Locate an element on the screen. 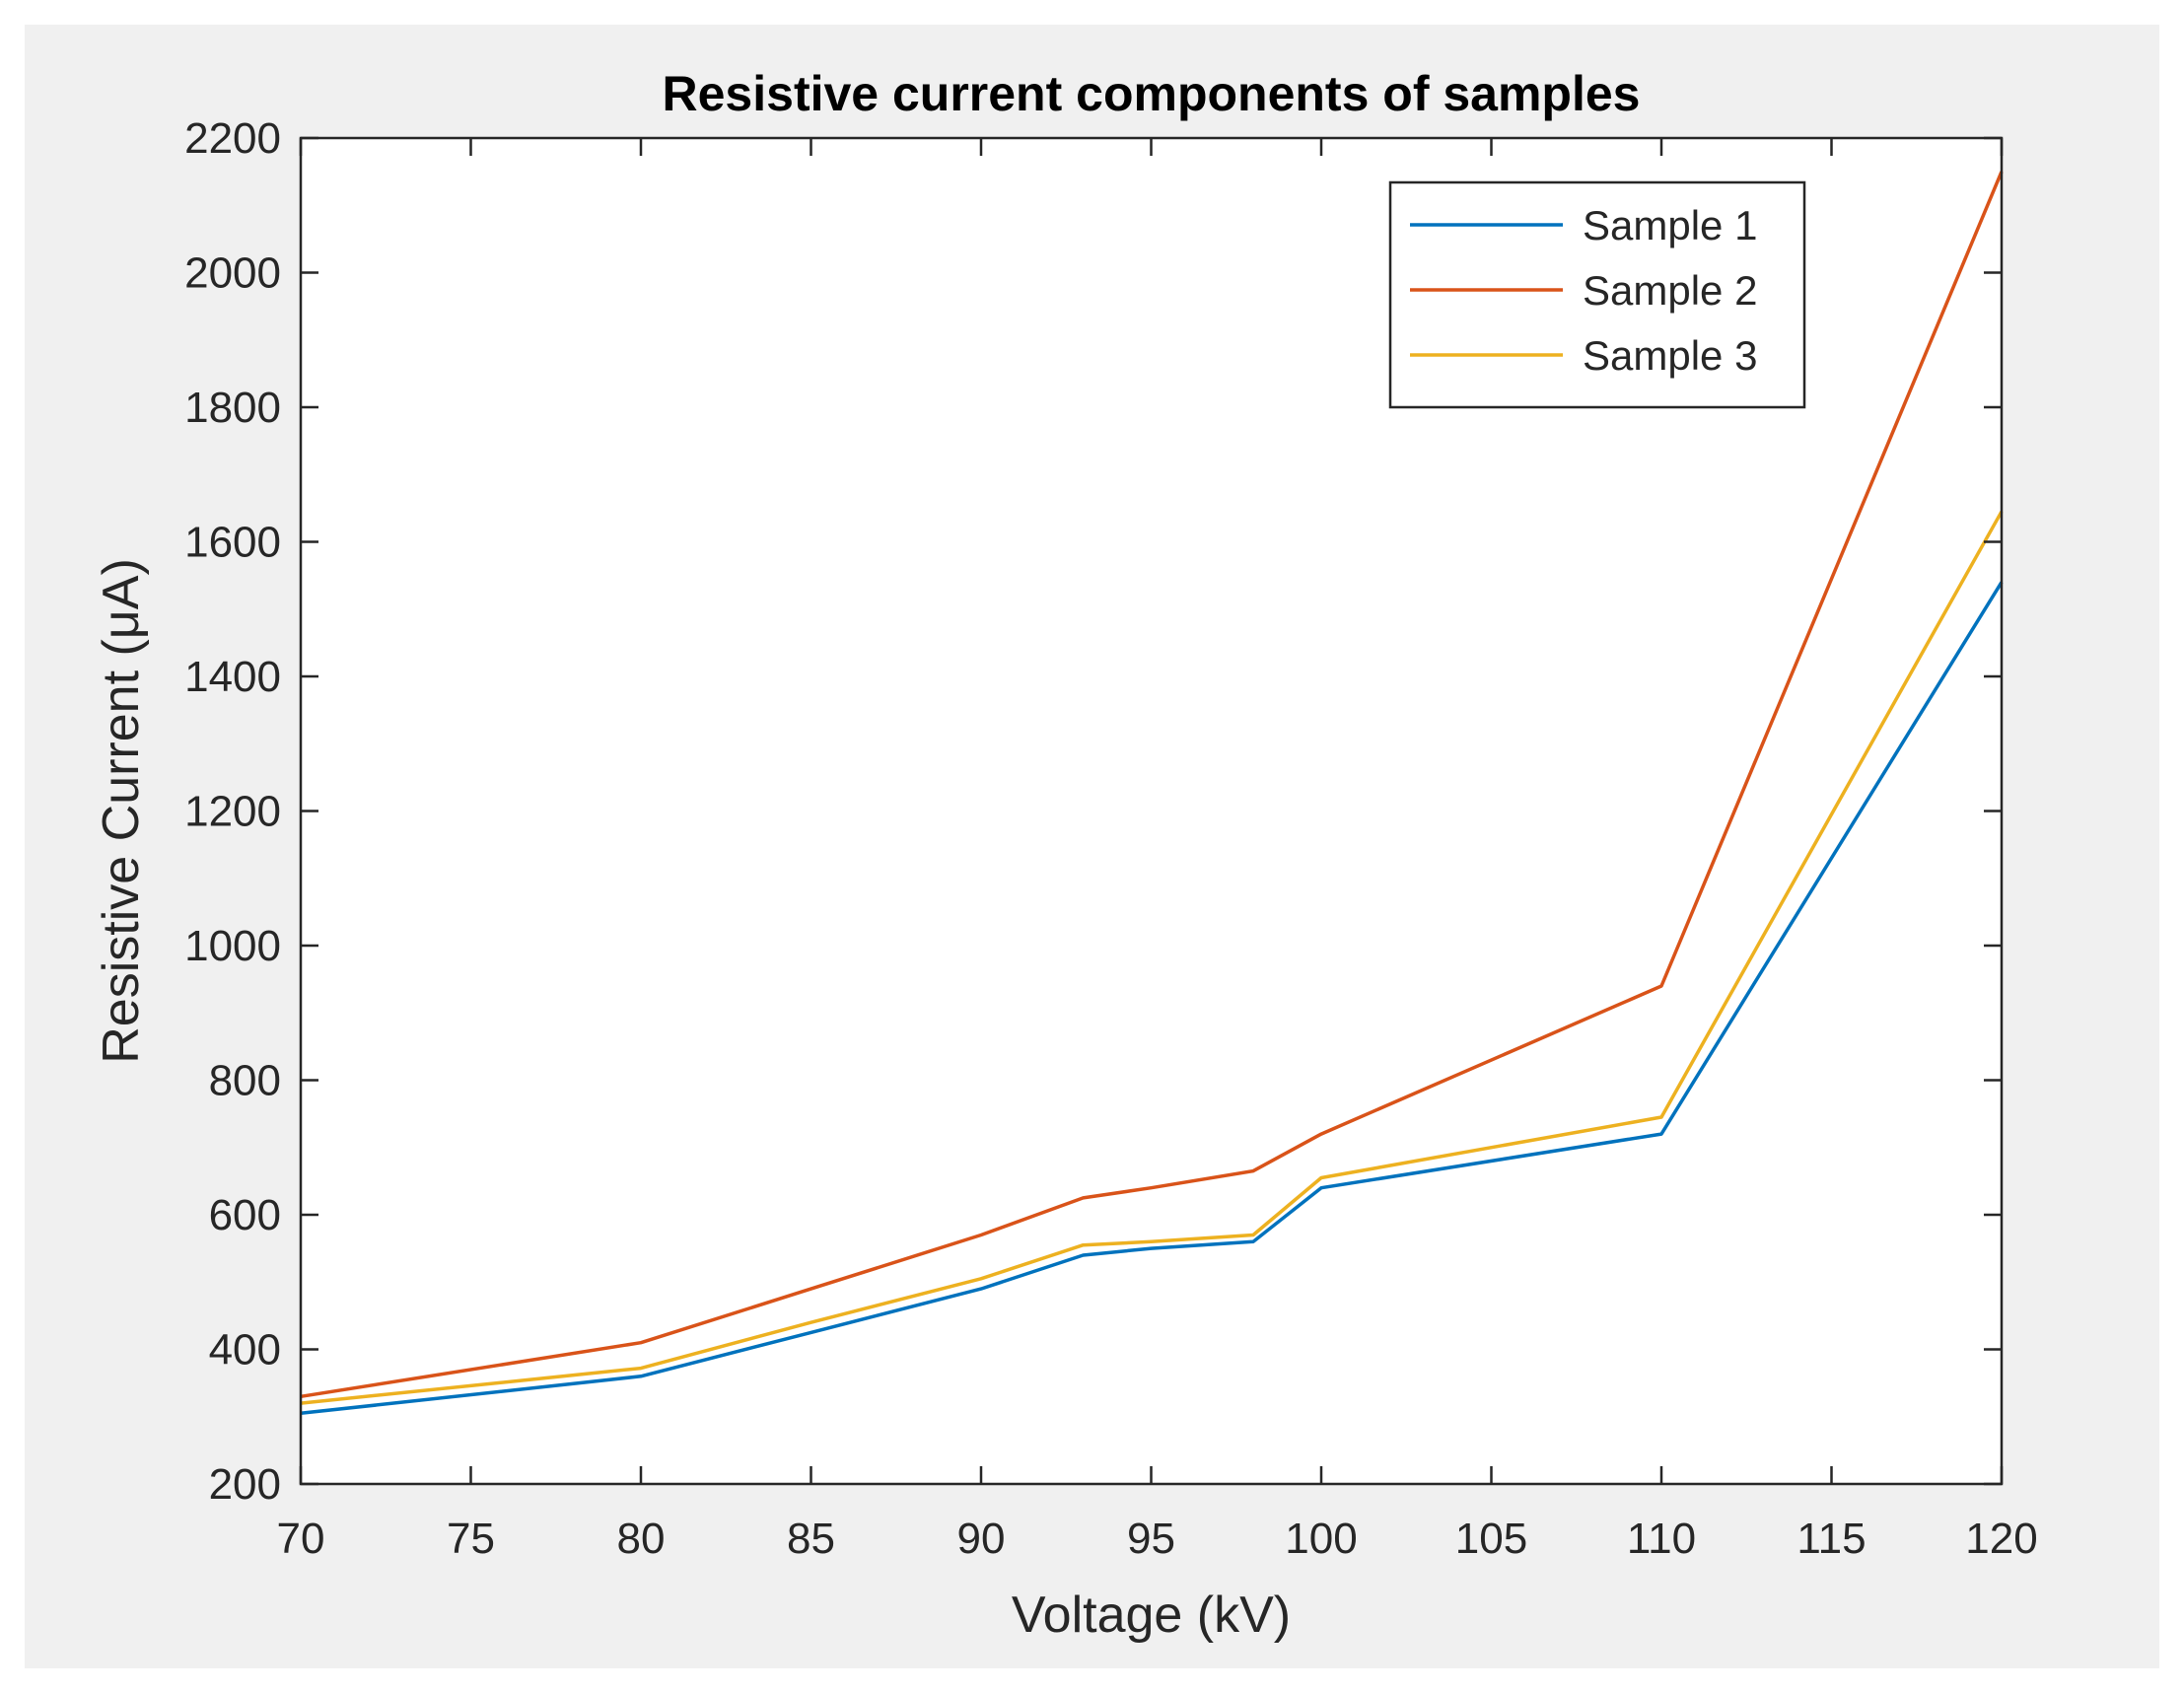 This screenshot has height=1693, width=2184. y-tick-label: 1400 is located at coordinates (232, 677).